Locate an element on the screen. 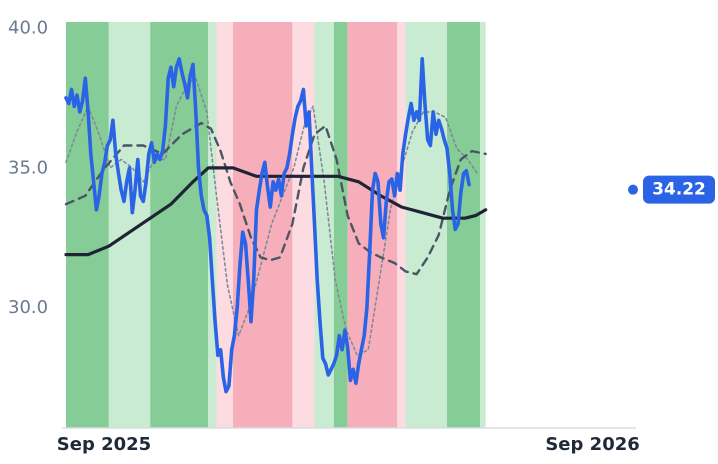 This screenshot has width=718, height=464. x-tick-label: Sep 2025 is located at coordinates (104, 444).